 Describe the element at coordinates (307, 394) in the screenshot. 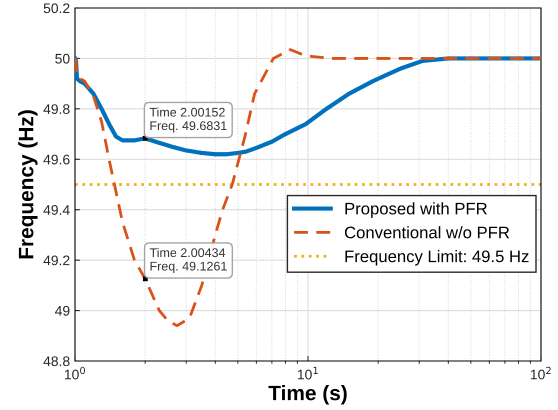

I see `x-axis-title: Time (s)` at that location.